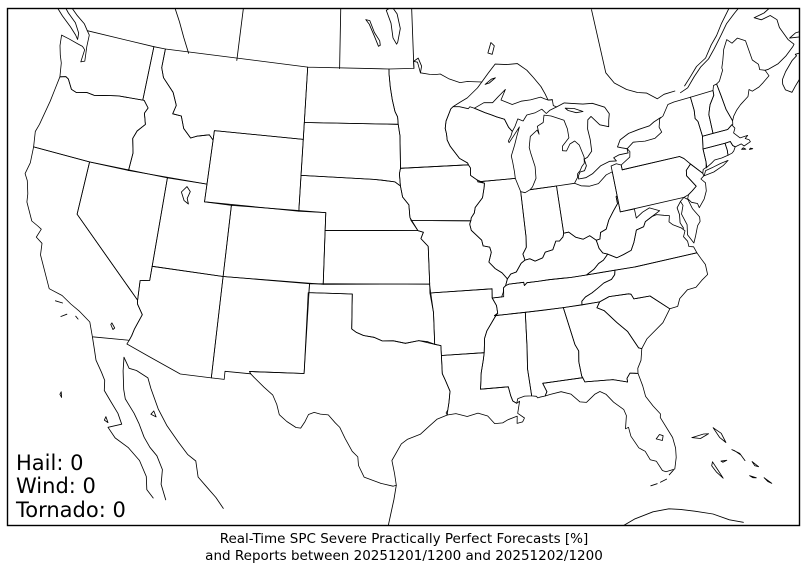 The width and height of the screenshot is (808, 576). Describe the element at coordinates (40, 463) in the screenshot. I see `hail-count-label: Hail:` at that location.